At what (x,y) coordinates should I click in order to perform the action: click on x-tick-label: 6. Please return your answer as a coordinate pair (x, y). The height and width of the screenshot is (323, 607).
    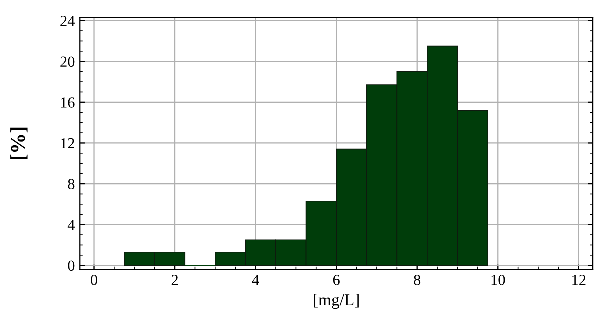
    Looking at the image, I should click on (336, 280).